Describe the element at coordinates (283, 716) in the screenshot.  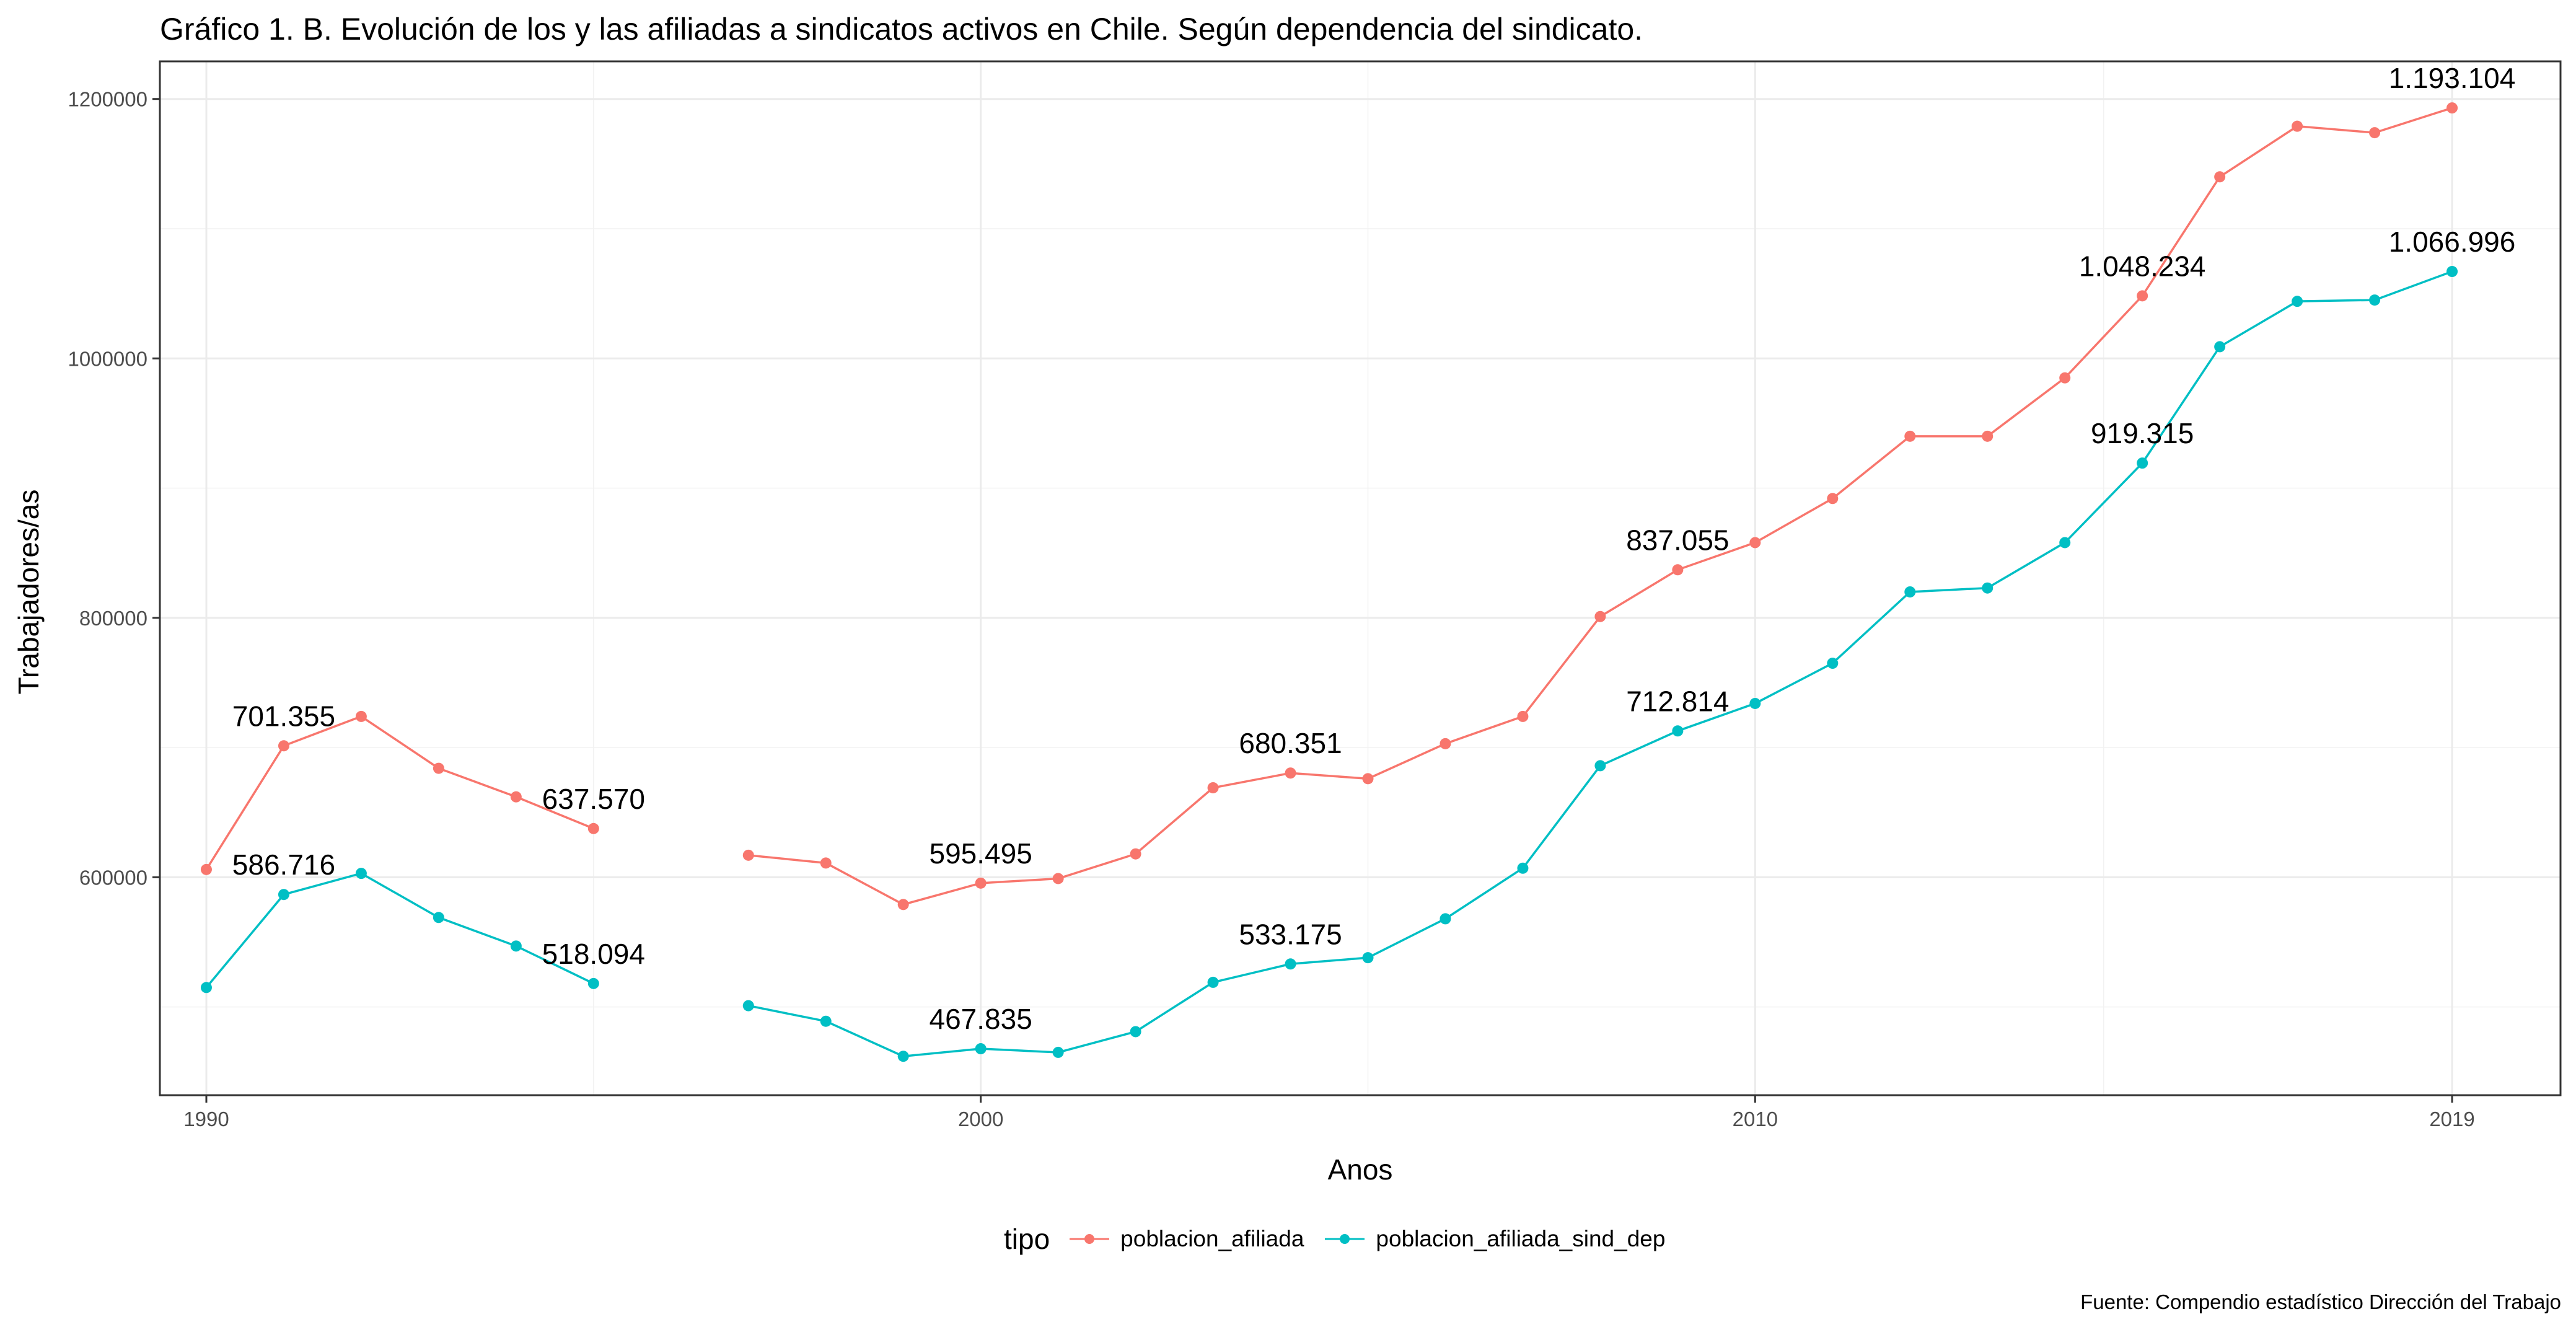
I see `data-label: 701.355` at that location.